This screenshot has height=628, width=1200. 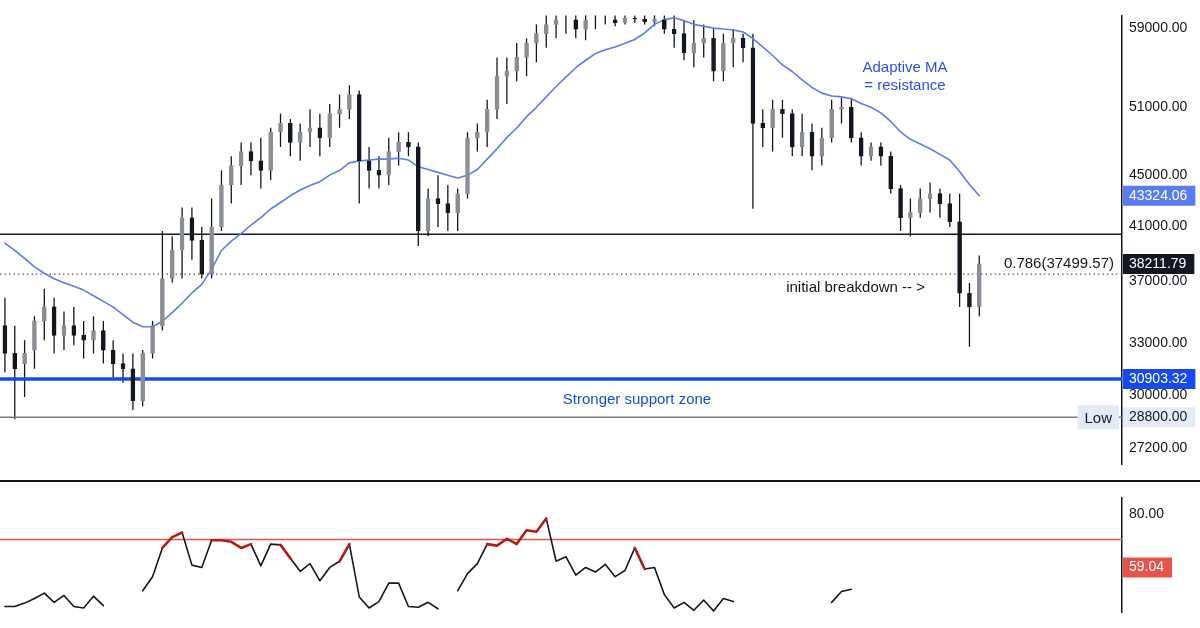 What do you see at coordinates (1158, 106) in the screenshot?
I see `y-tick-label: 51000.00` at bounding box center [1158, 106].